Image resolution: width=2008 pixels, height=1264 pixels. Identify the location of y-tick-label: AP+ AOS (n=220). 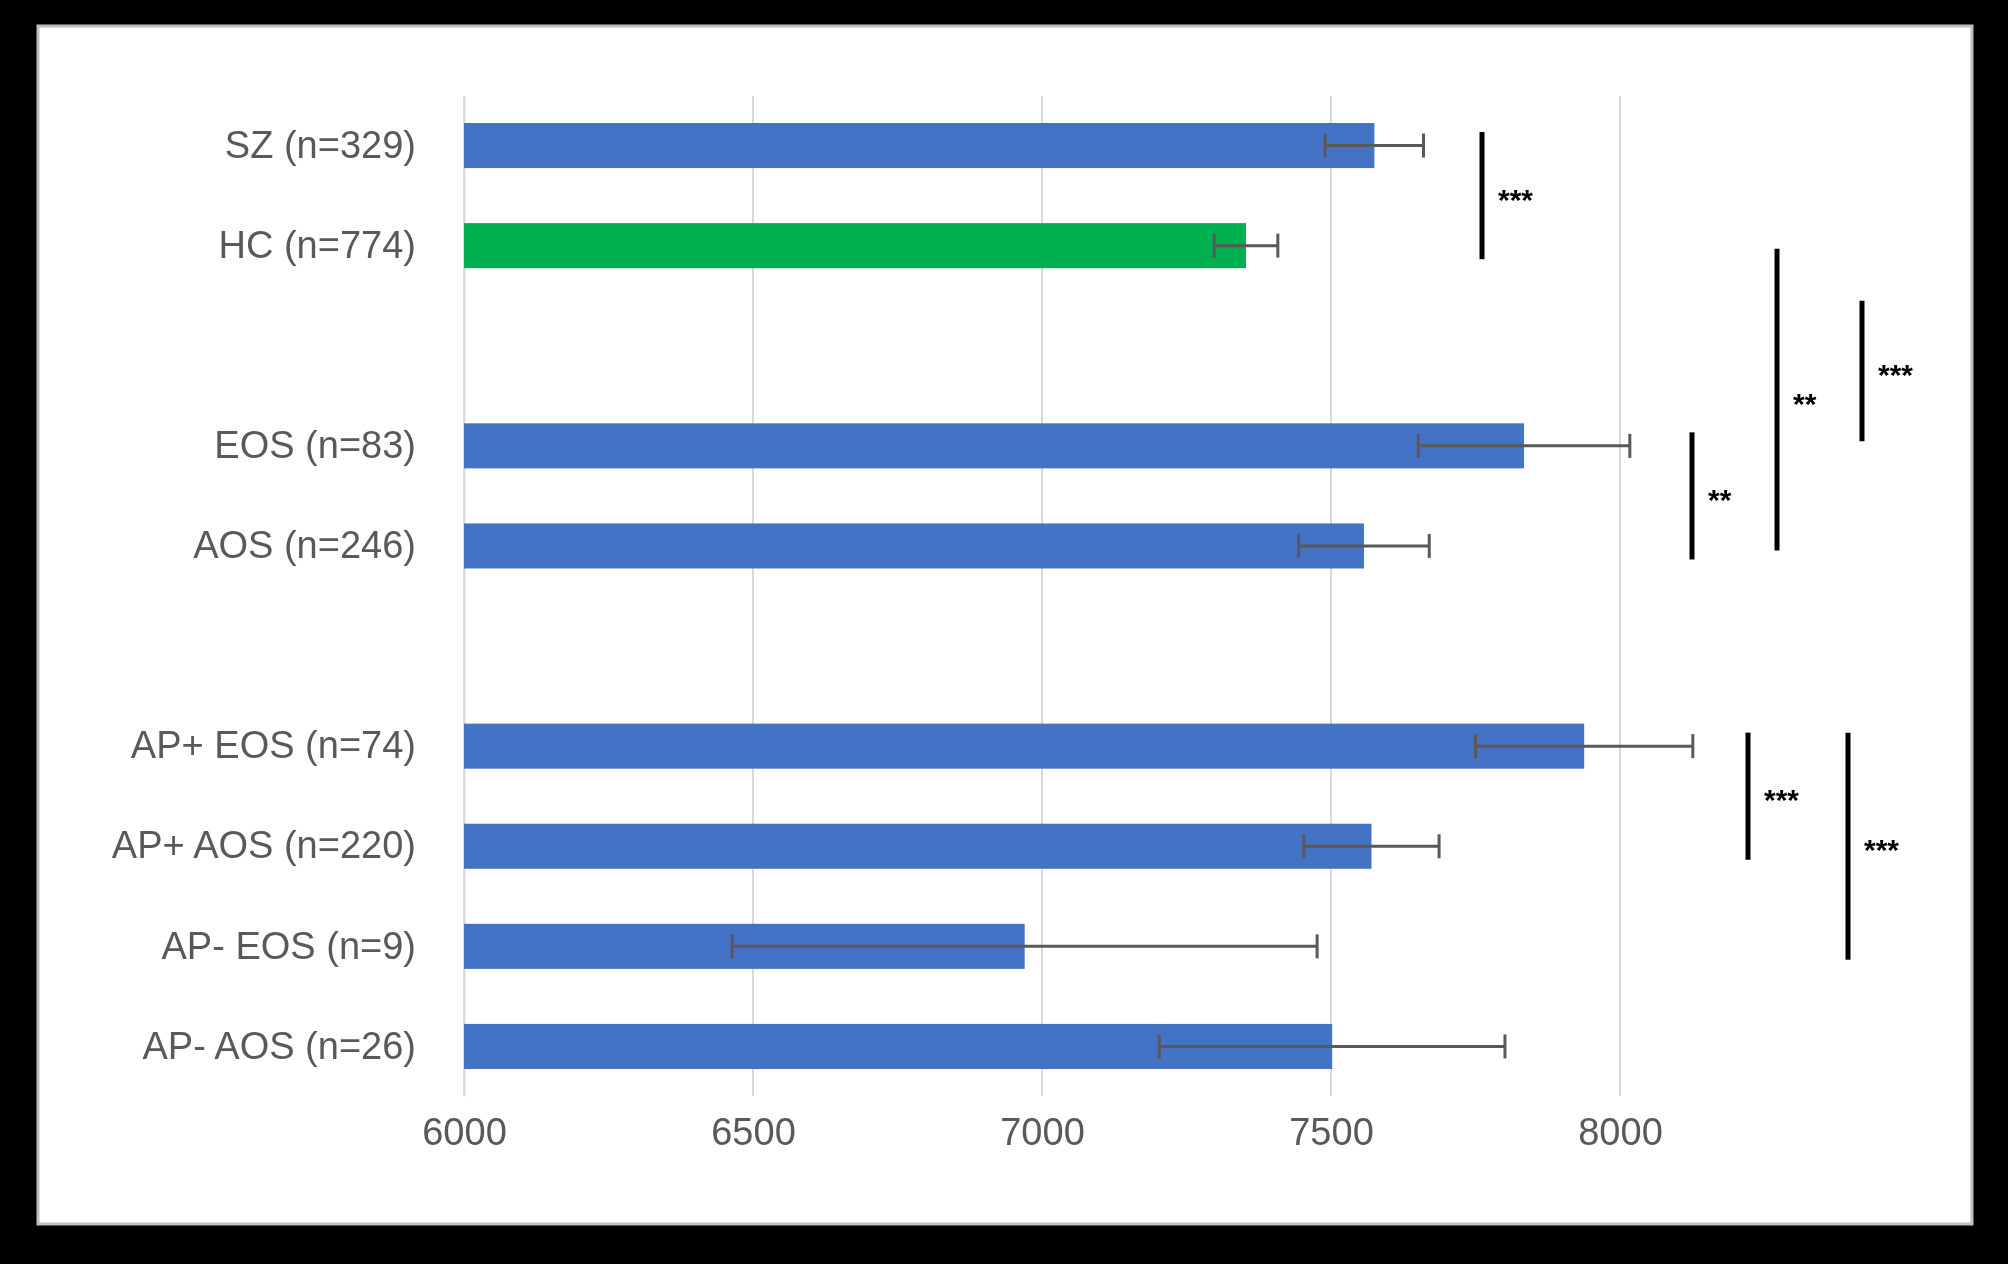
(263, 845).